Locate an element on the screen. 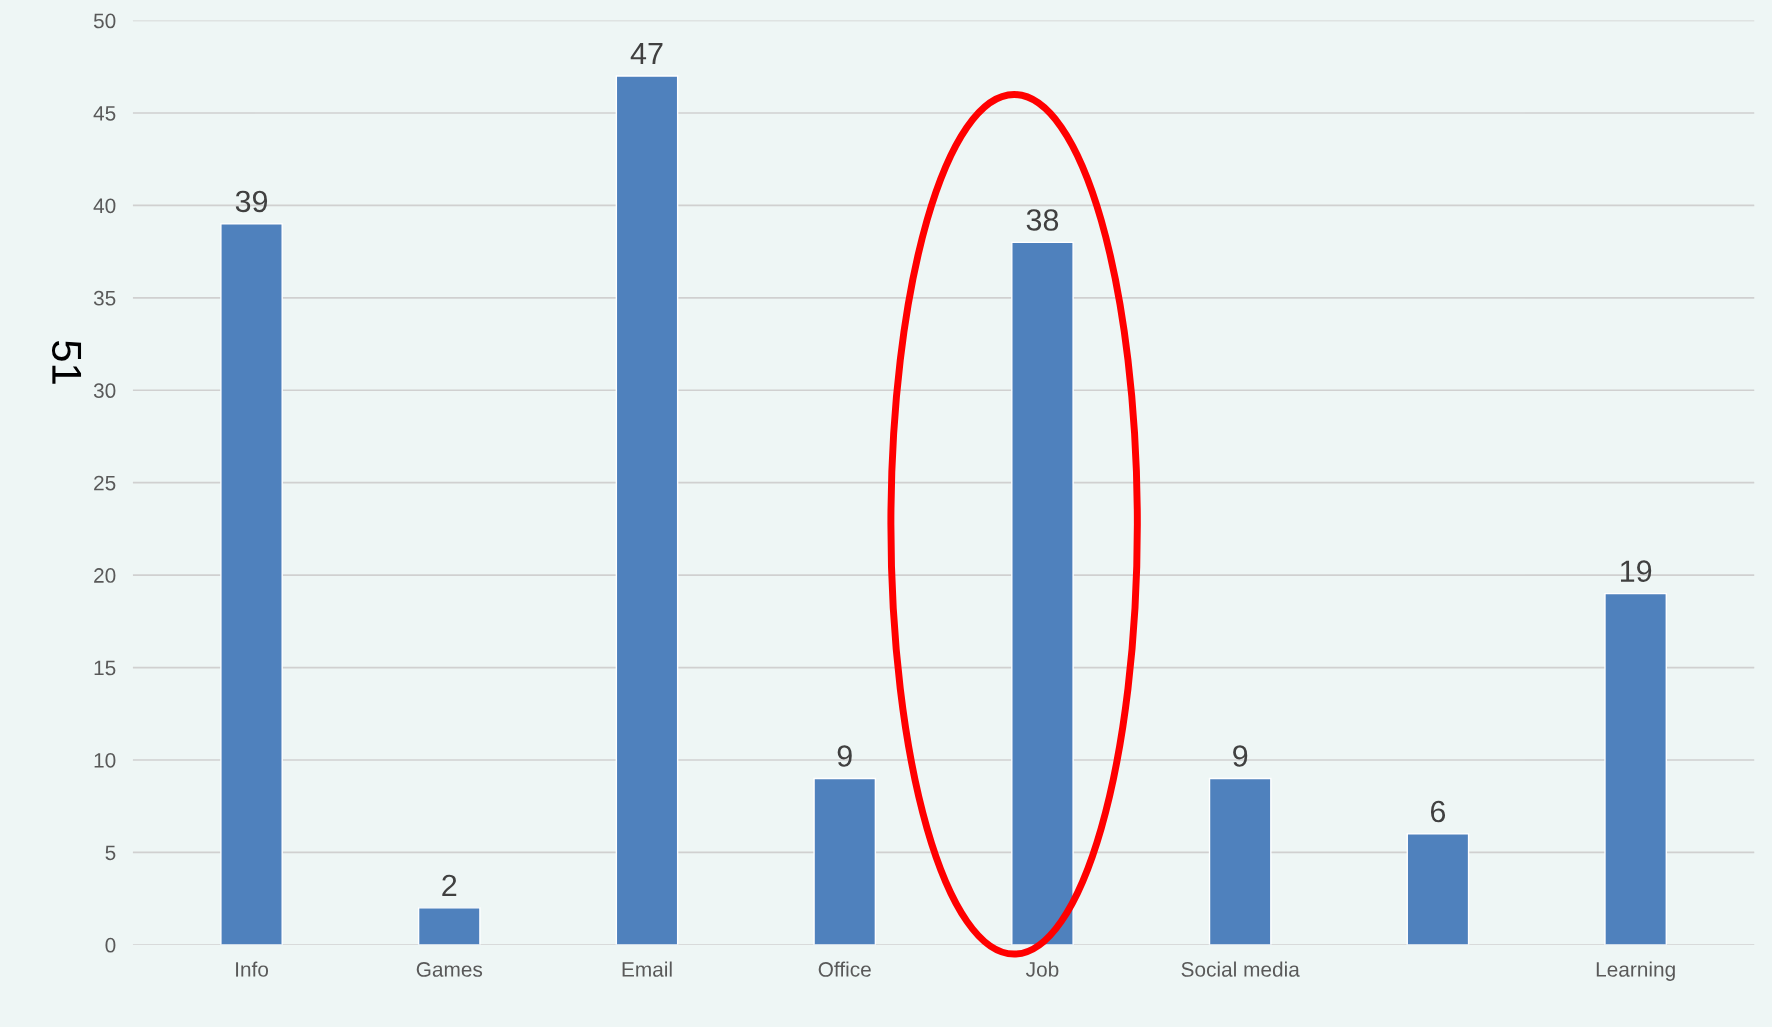 The width and height of the screenshot is (1772, 1027). x-tick-label: Job is located at coordinates (1042, 969).